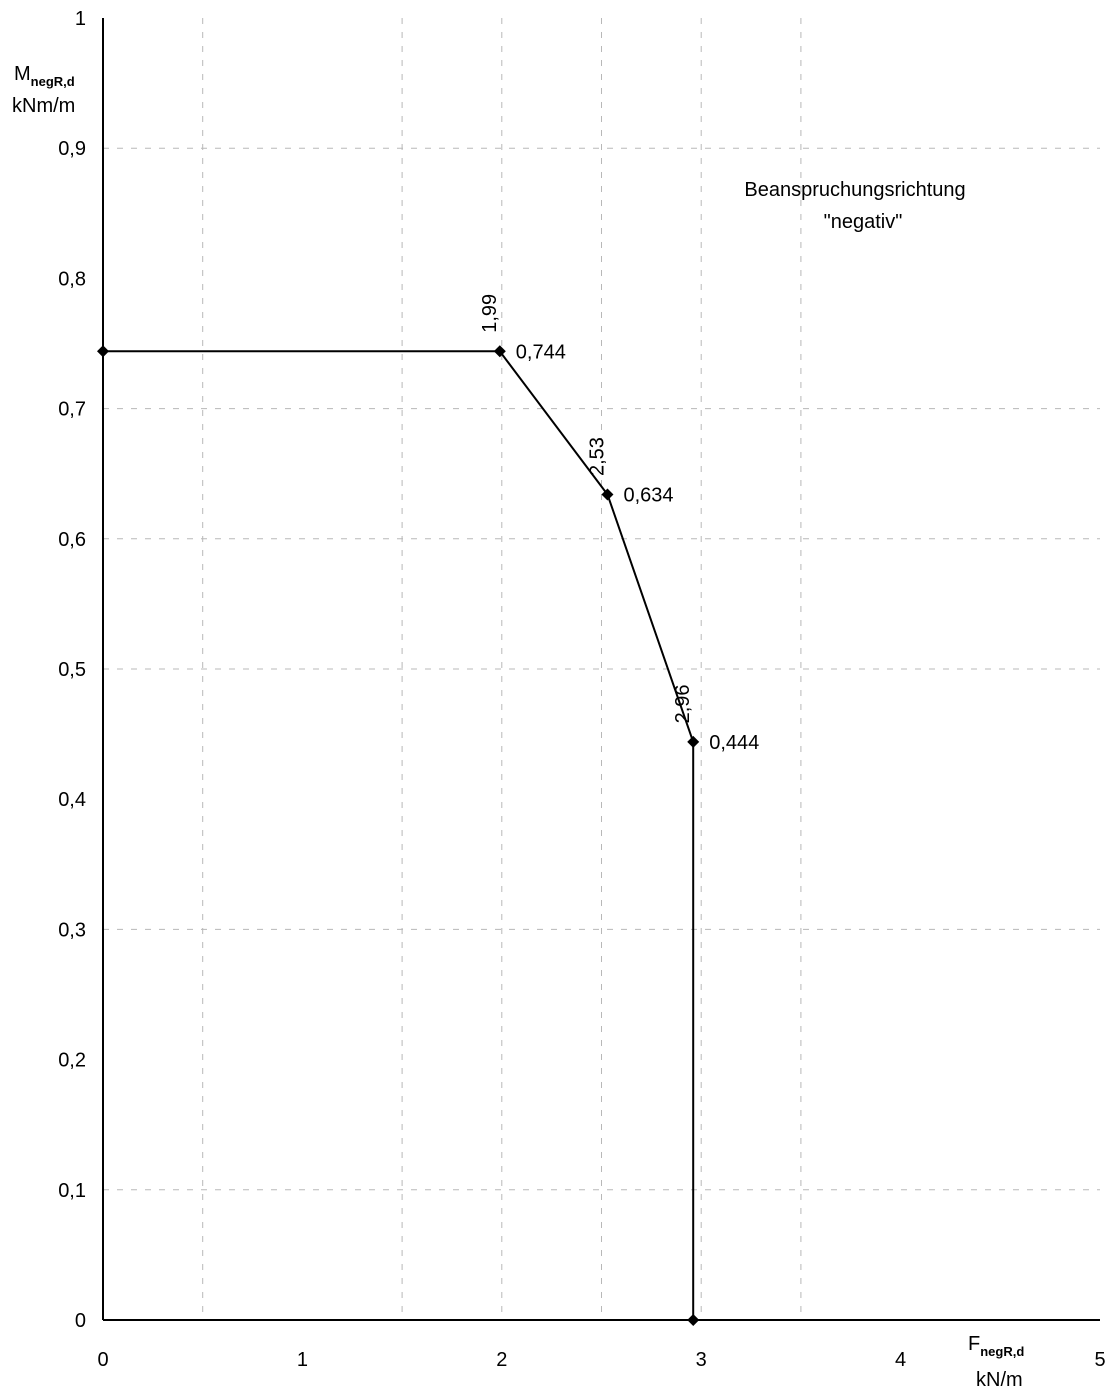 The image size is (1112, 1393). I want to click on y-axis-label-main: M, so click(22, 74).